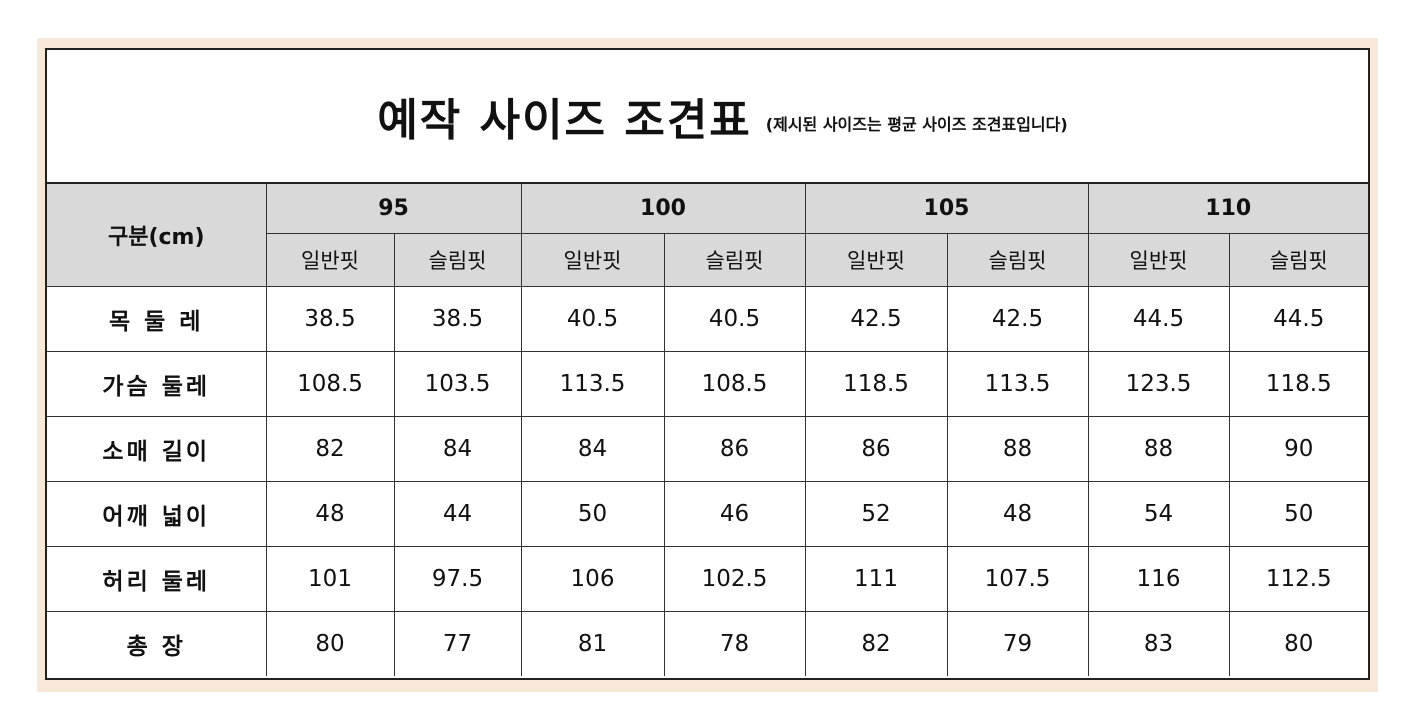 Image resolution: width=1414 pixels, height=722 pixels. Describe the element at coordinates (1017, 643) in the screenshot. I see `table-cell: 79` at that location.